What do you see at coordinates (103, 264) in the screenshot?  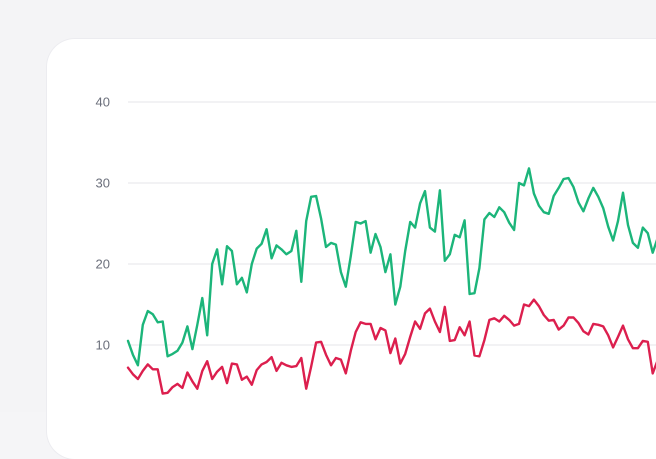 I see `y-tick-label: 20` at bounding box center [103, 264].